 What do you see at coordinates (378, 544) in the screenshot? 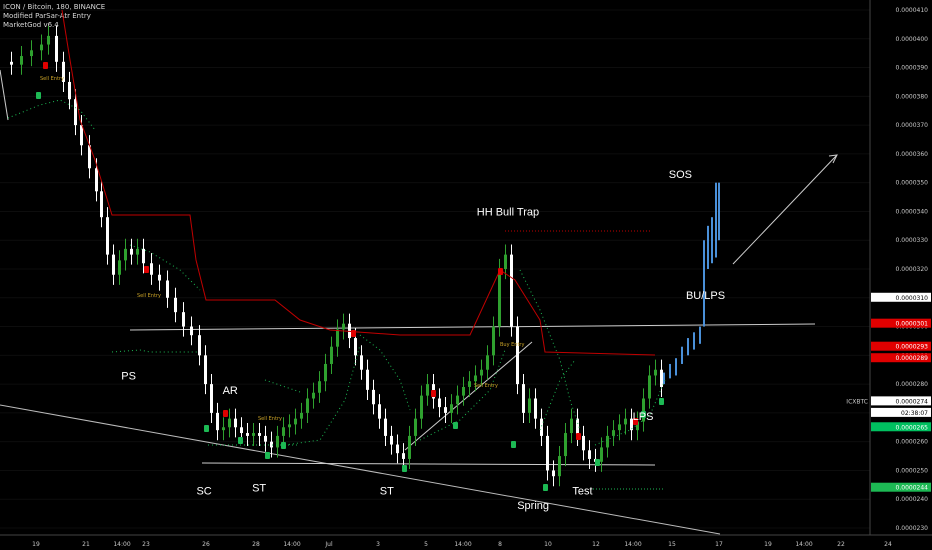
I see `x-tick-label: 3` at bounding box center [378, 544].